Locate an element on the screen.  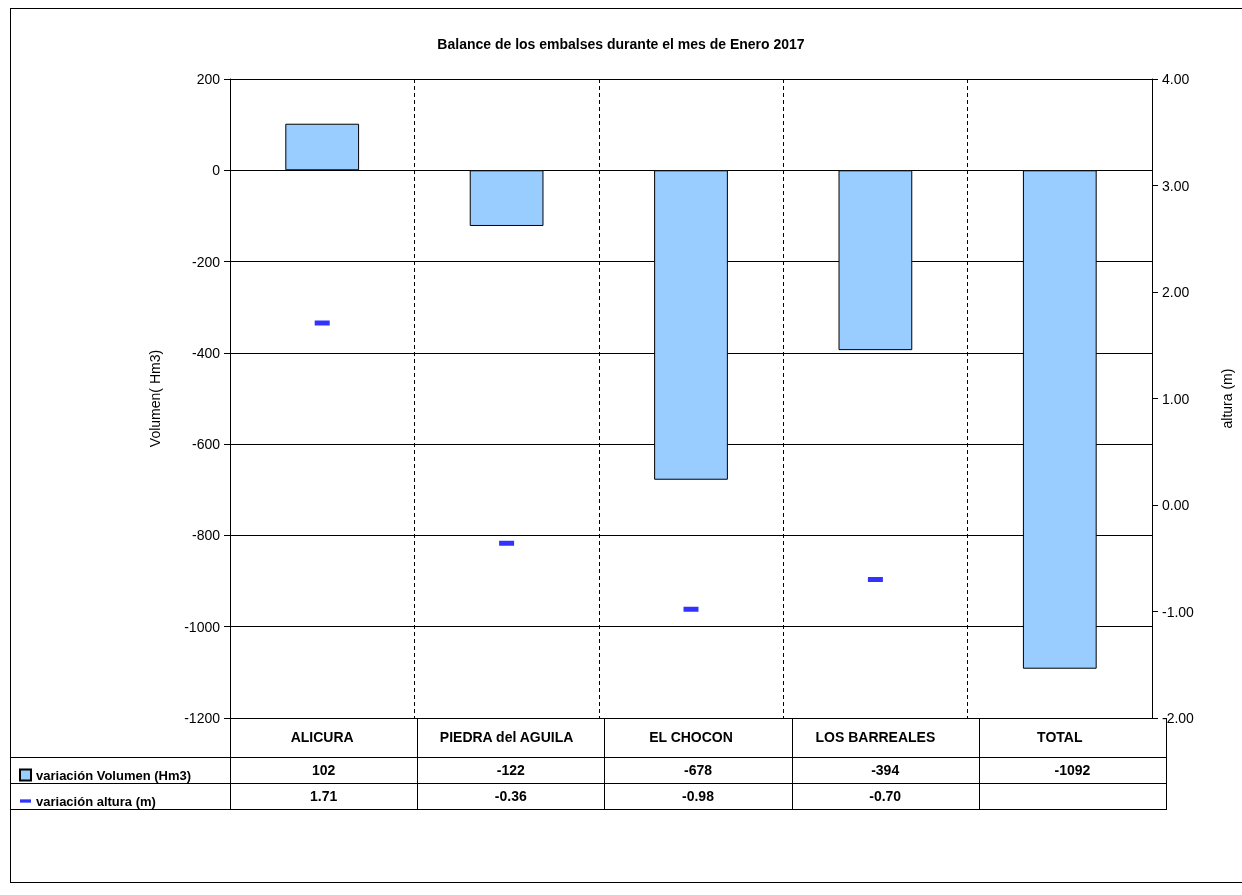
y-tick-label: -600 is located at coordinates (206, 444).